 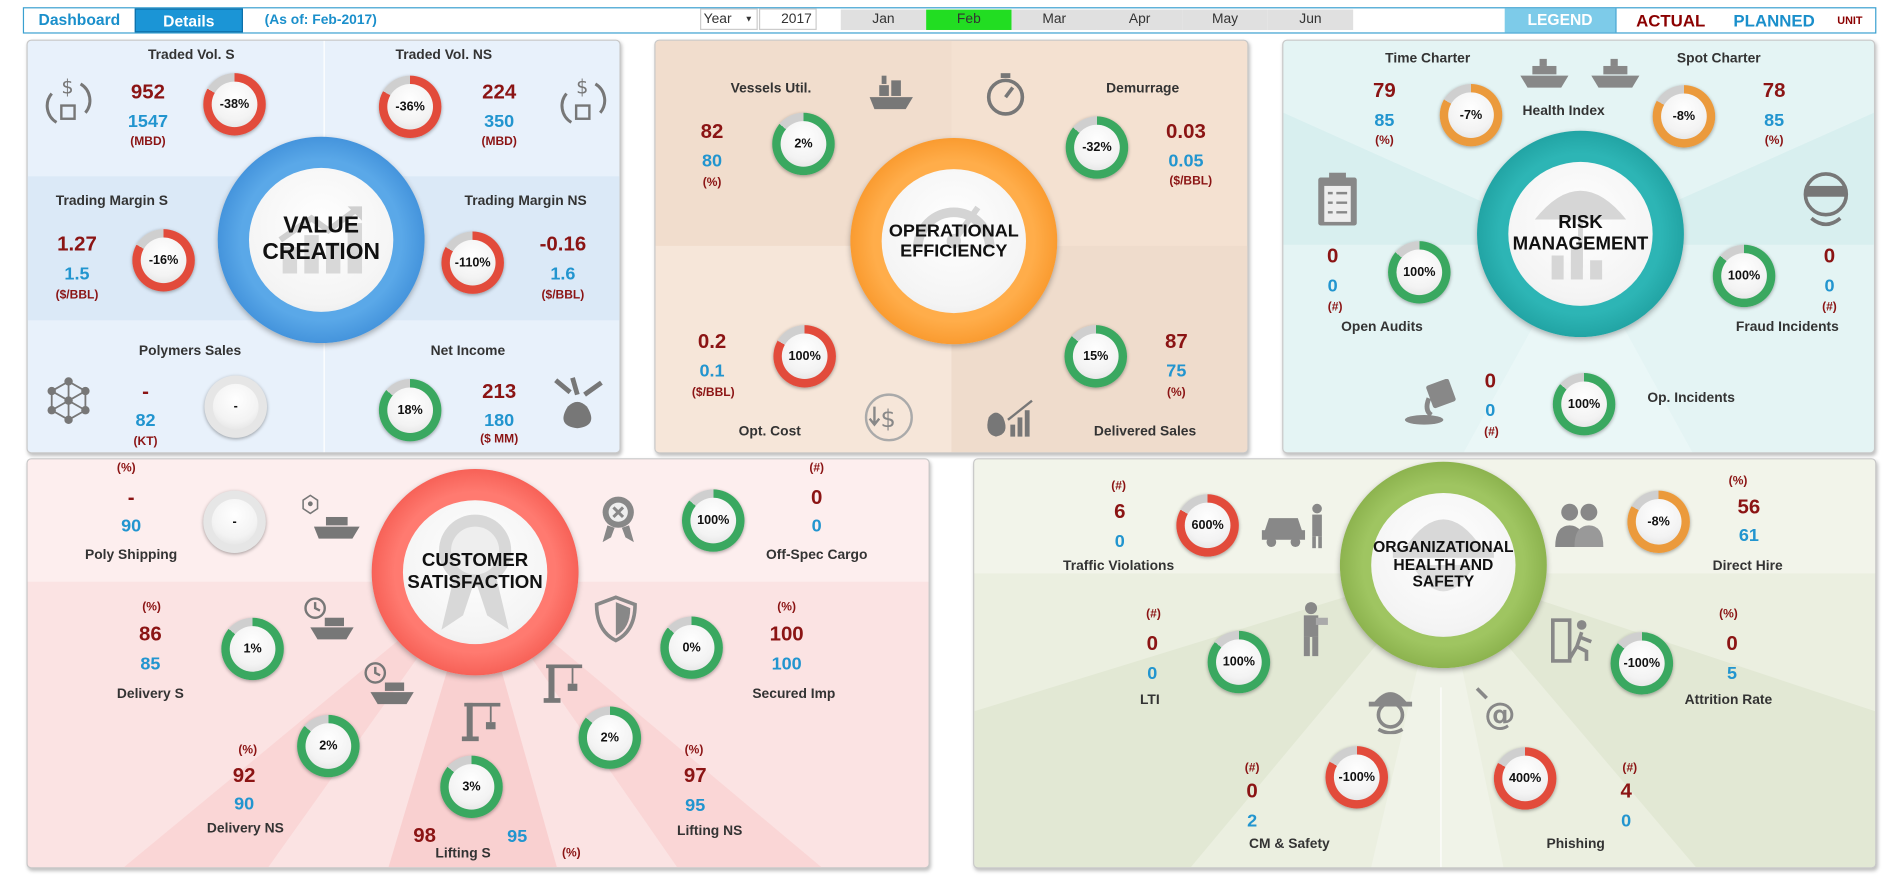 What do you see at coordinates (525, 201) in the screenshot?
I see `margin-ns-label: Trading Margin NS` at bounding box center [525, 201].